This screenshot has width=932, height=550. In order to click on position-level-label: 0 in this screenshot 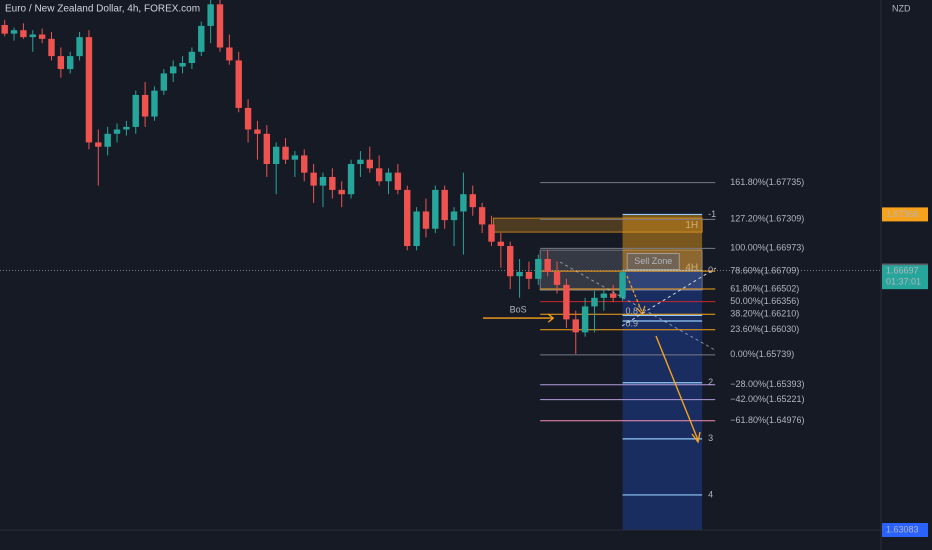, I will do `click(710, 270)`.